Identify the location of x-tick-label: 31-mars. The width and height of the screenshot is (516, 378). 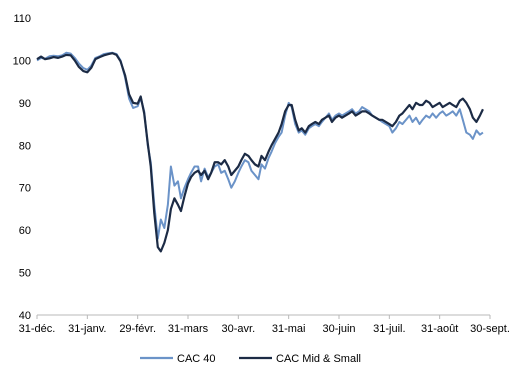
(188, 329).